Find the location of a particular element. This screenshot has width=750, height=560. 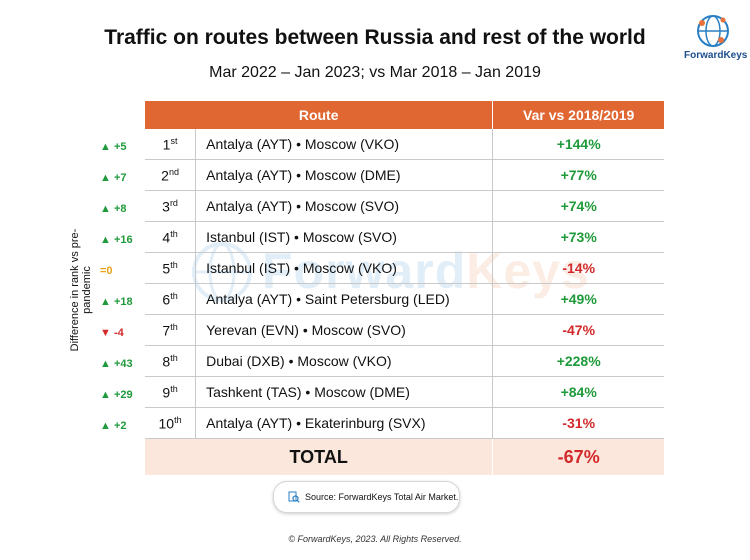

rank-change-indicator: ▲ +43 is located at coordinates (116, 364).